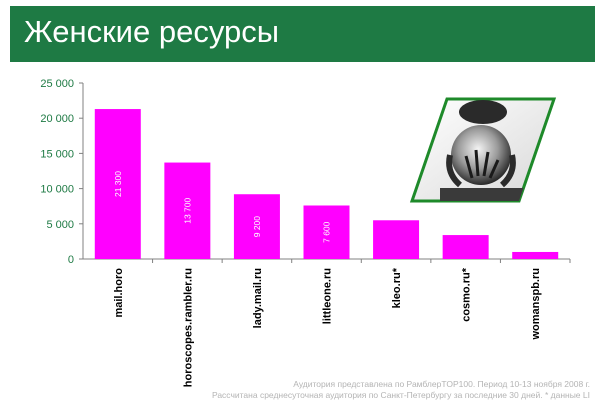 The width and height of the screenshot is (600, 407). Describe the element at coordinates (328, 296) in the screenshot. I see `x-category-label: littleone.ru` at that location.